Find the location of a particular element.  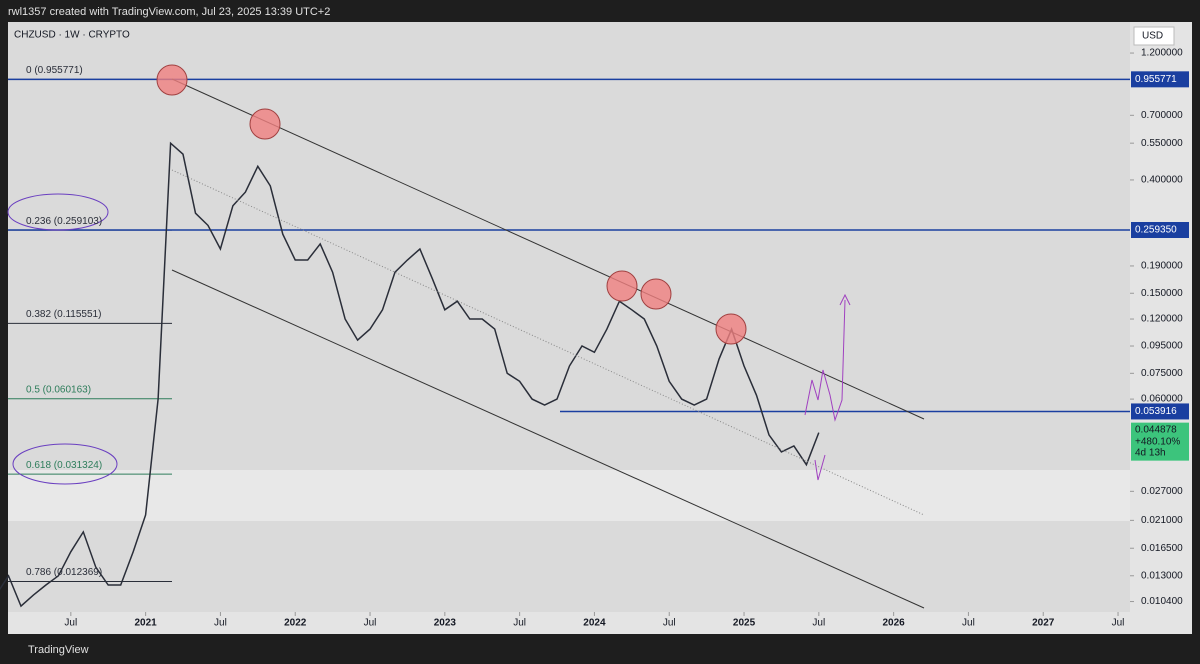

y-tick-label: 0.150000 is located at coordinates (1162, 293).